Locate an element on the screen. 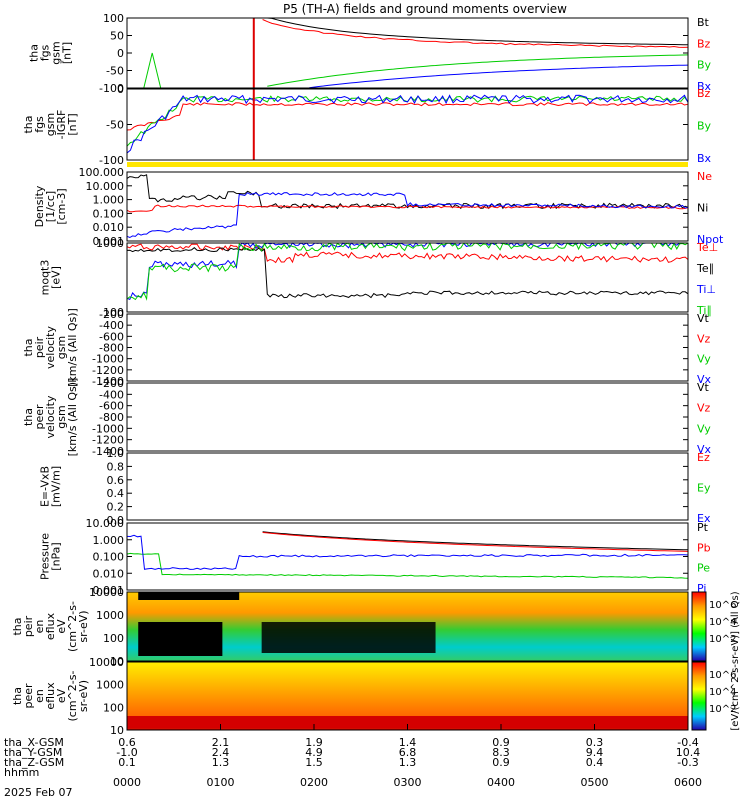 The width and height of the screenshot is (750, 800). legend-entry: Vz is located at coordinates (704, 408).